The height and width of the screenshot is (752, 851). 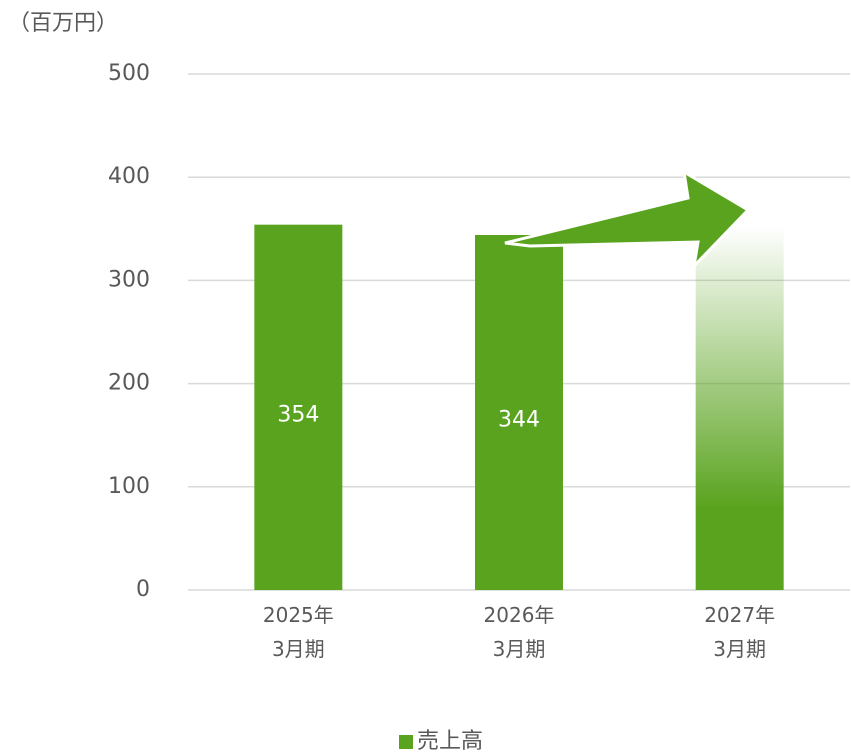 What do you see at coordinates (298, 414) in the screenshot?
I see `data-label: 354` at bounding box center [298, 414].